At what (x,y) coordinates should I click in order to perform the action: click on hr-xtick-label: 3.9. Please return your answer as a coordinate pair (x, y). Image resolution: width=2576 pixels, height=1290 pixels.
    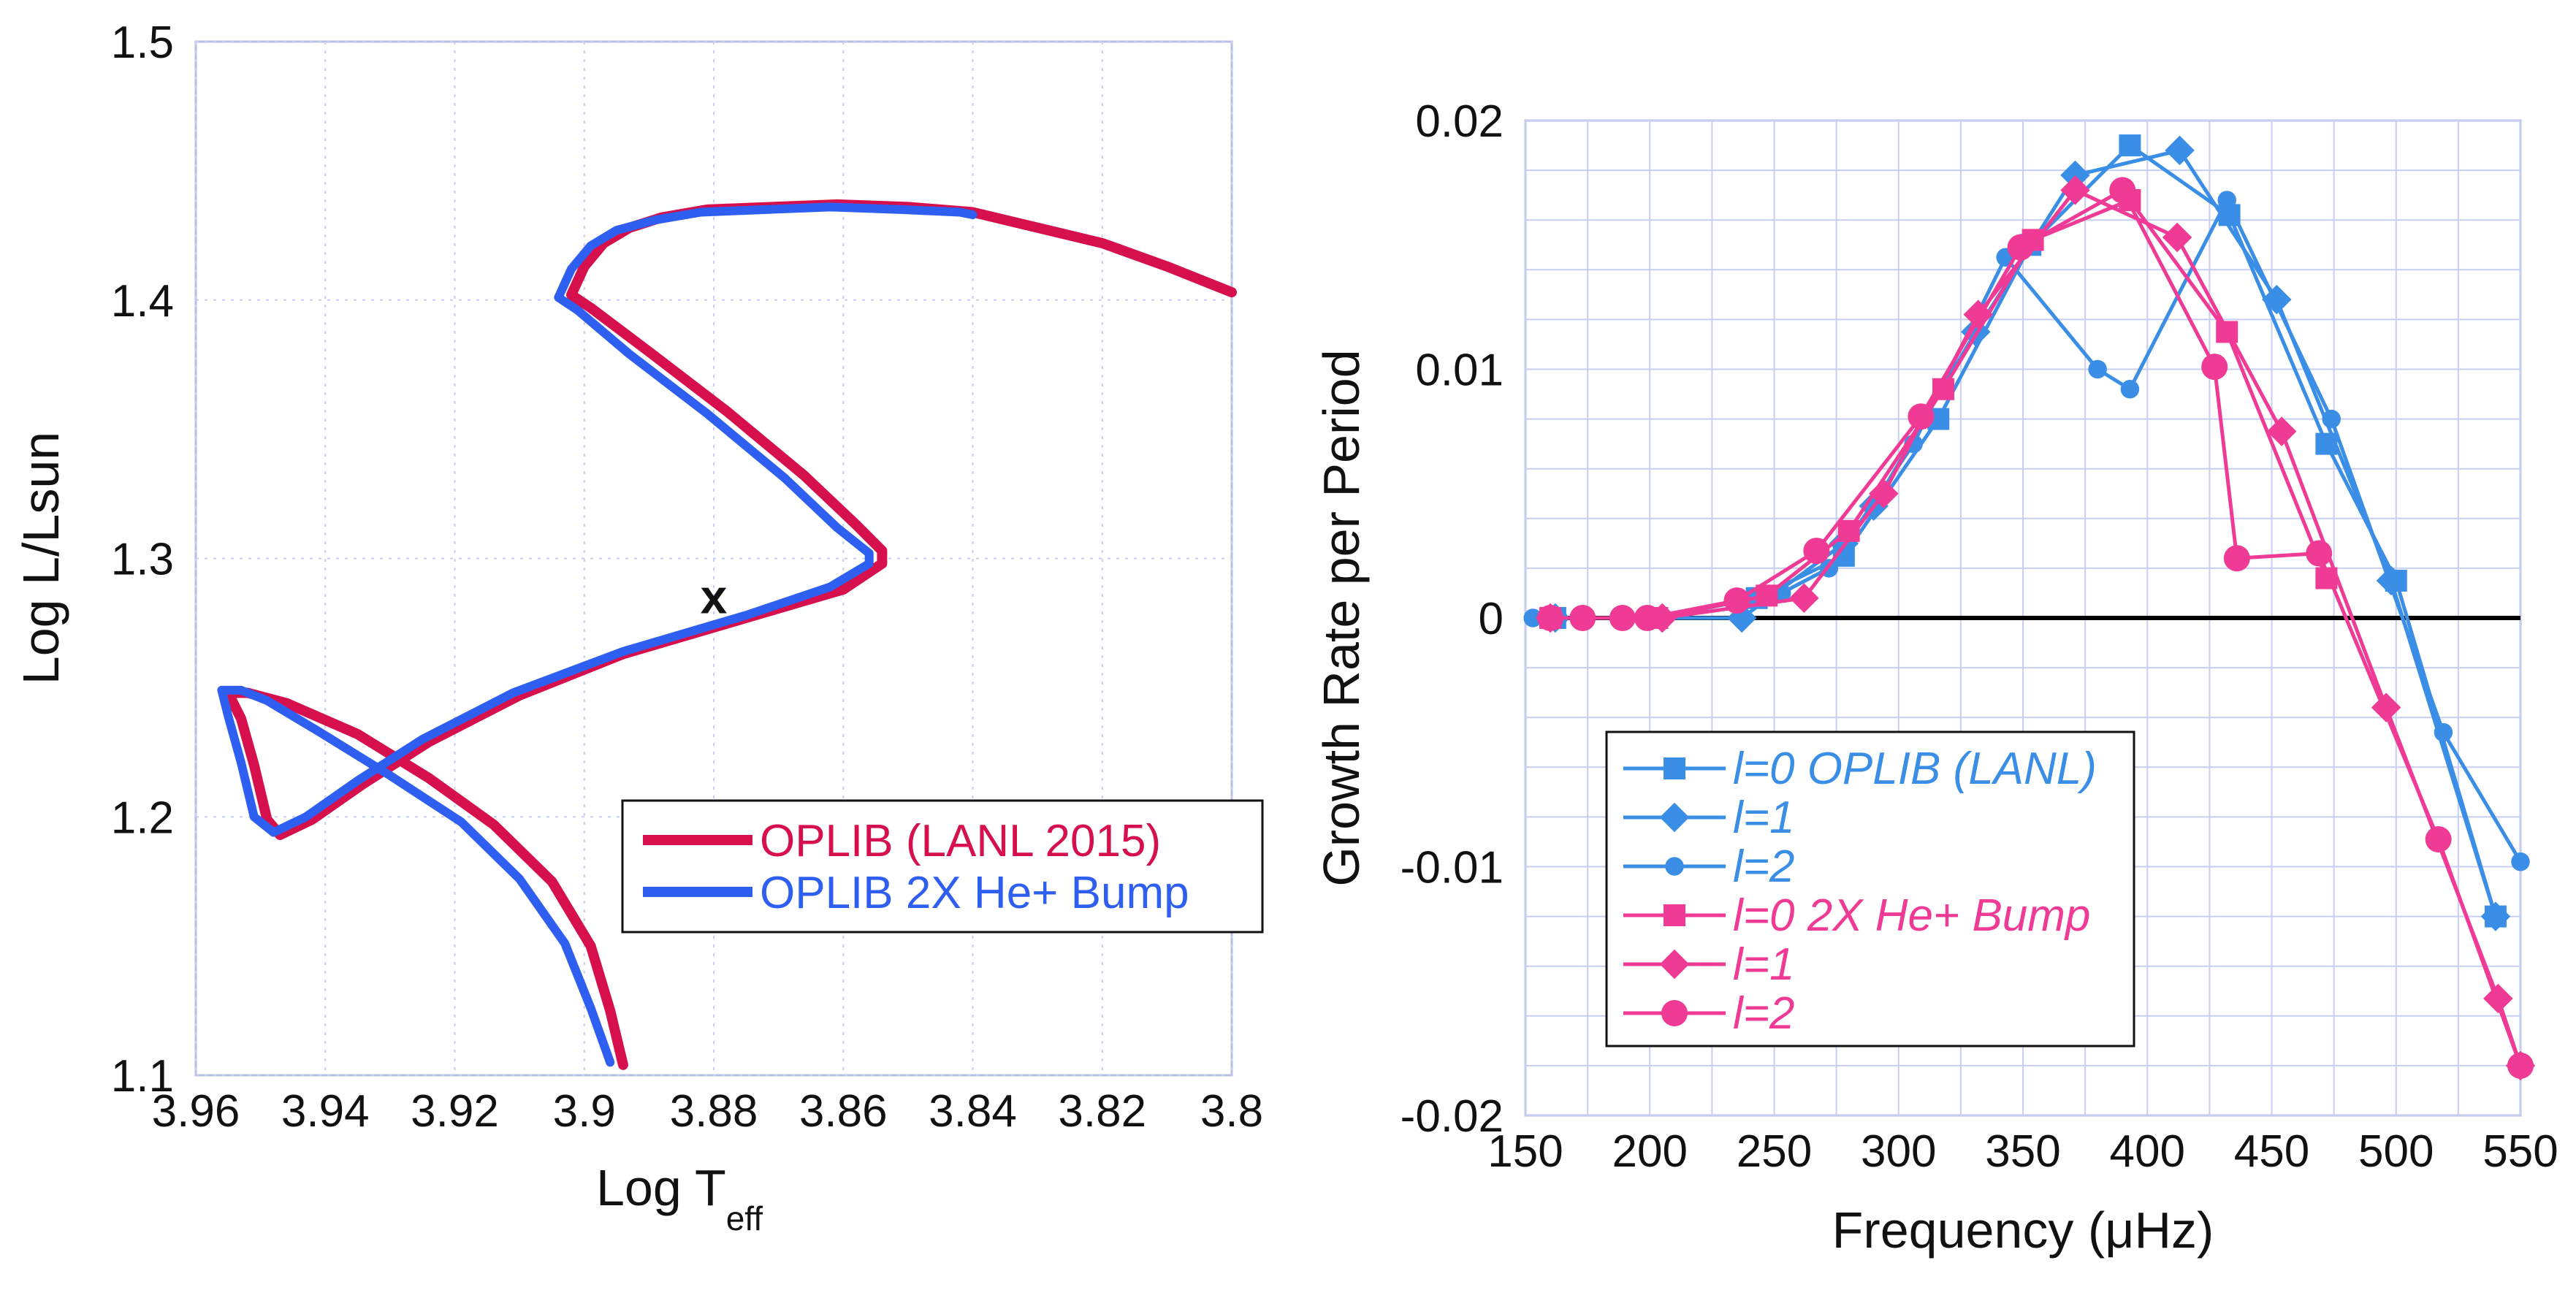
    Looking at the image, I should click on (584, 1111).